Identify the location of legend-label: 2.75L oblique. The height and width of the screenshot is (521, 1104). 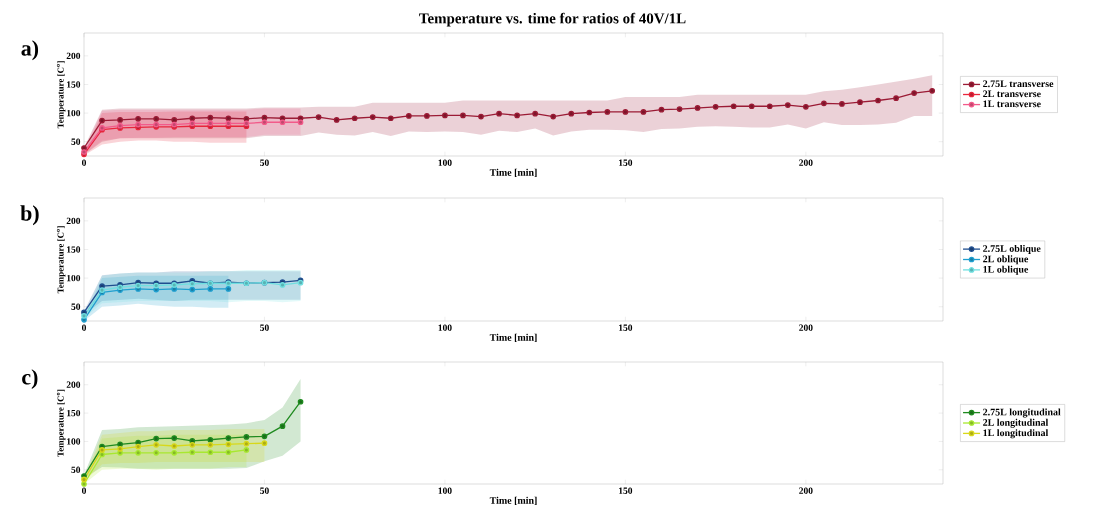
(1012, 249).